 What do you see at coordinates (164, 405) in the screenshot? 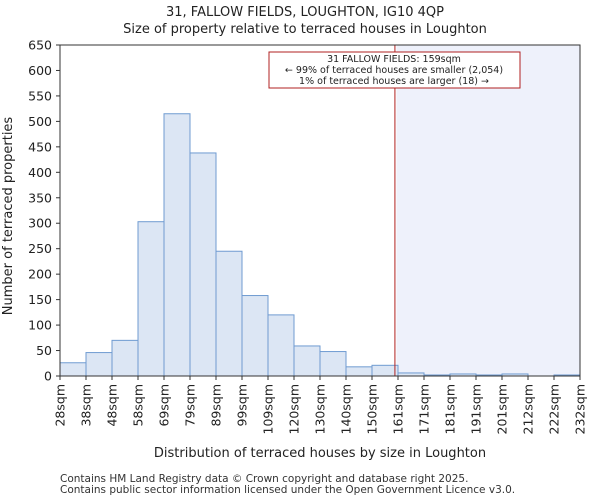
I see `x-tick-label: 69sqm` at bounding box center [164, 405].